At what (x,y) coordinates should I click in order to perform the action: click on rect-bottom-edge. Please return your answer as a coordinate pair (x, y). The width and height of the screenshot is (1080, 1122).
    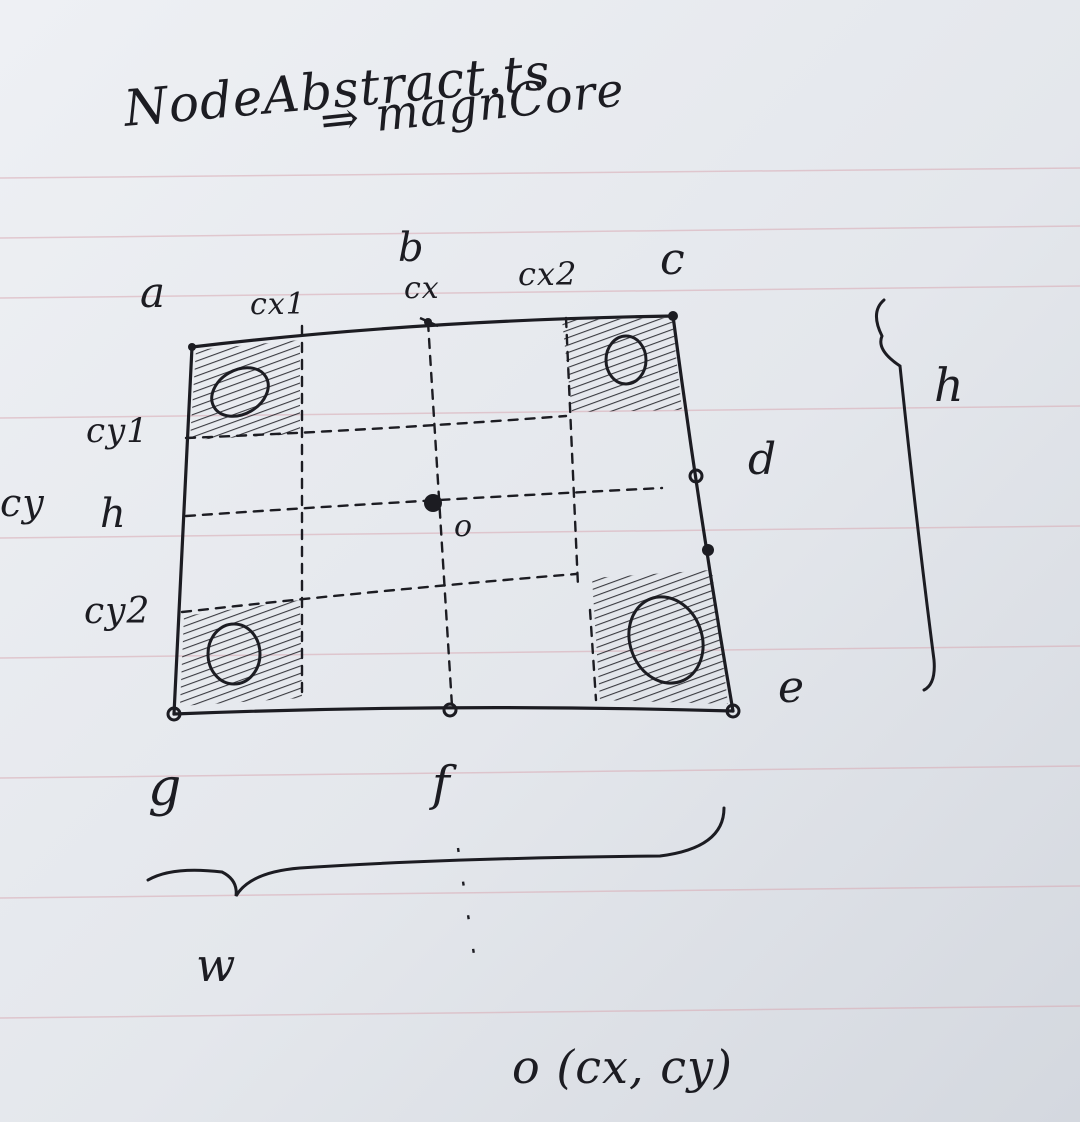
    Looking at the image, I should click on (453, 711).